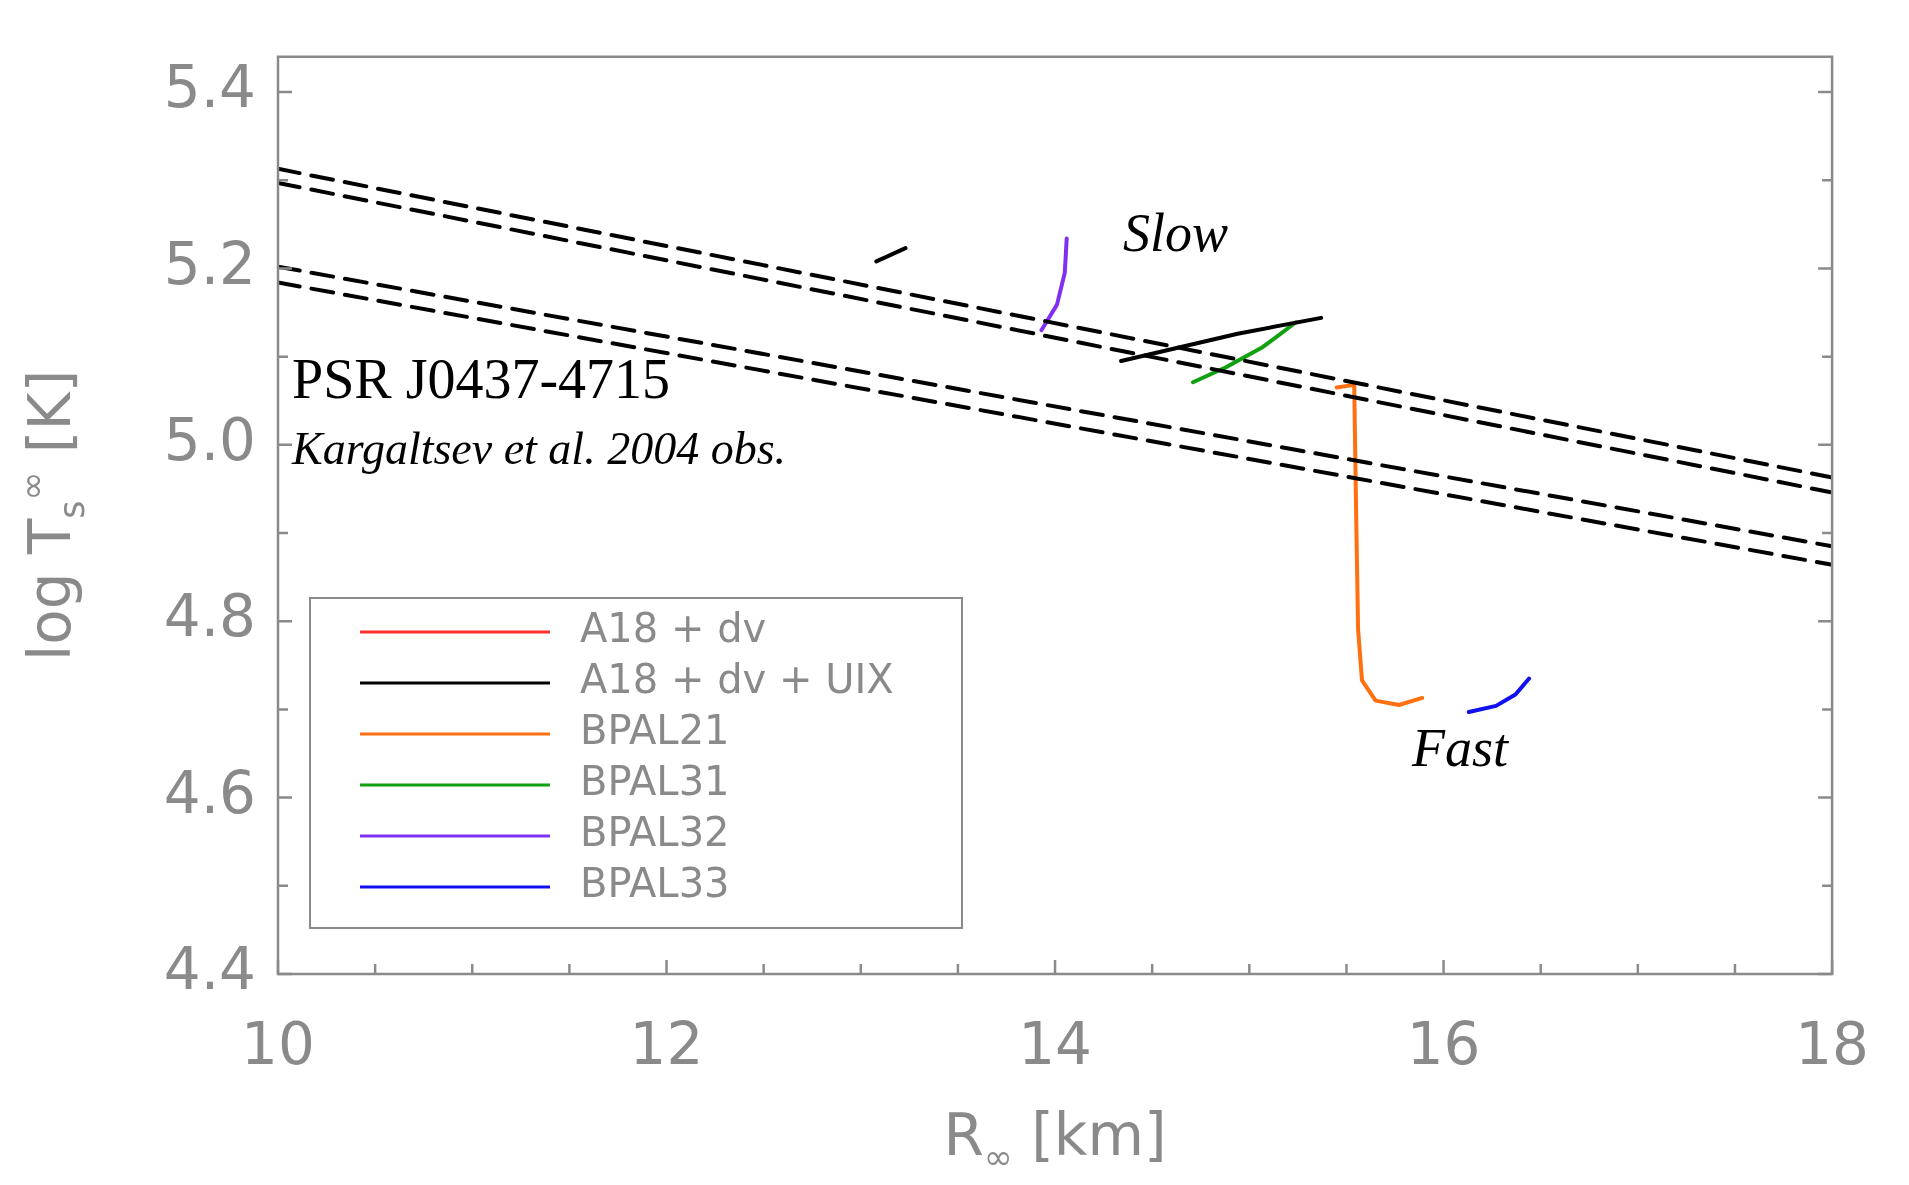  What do you see at coordinates (209, 439) in the screenshot?
I see `y-tick-label: 5.0` at bounding box center [209, 439].